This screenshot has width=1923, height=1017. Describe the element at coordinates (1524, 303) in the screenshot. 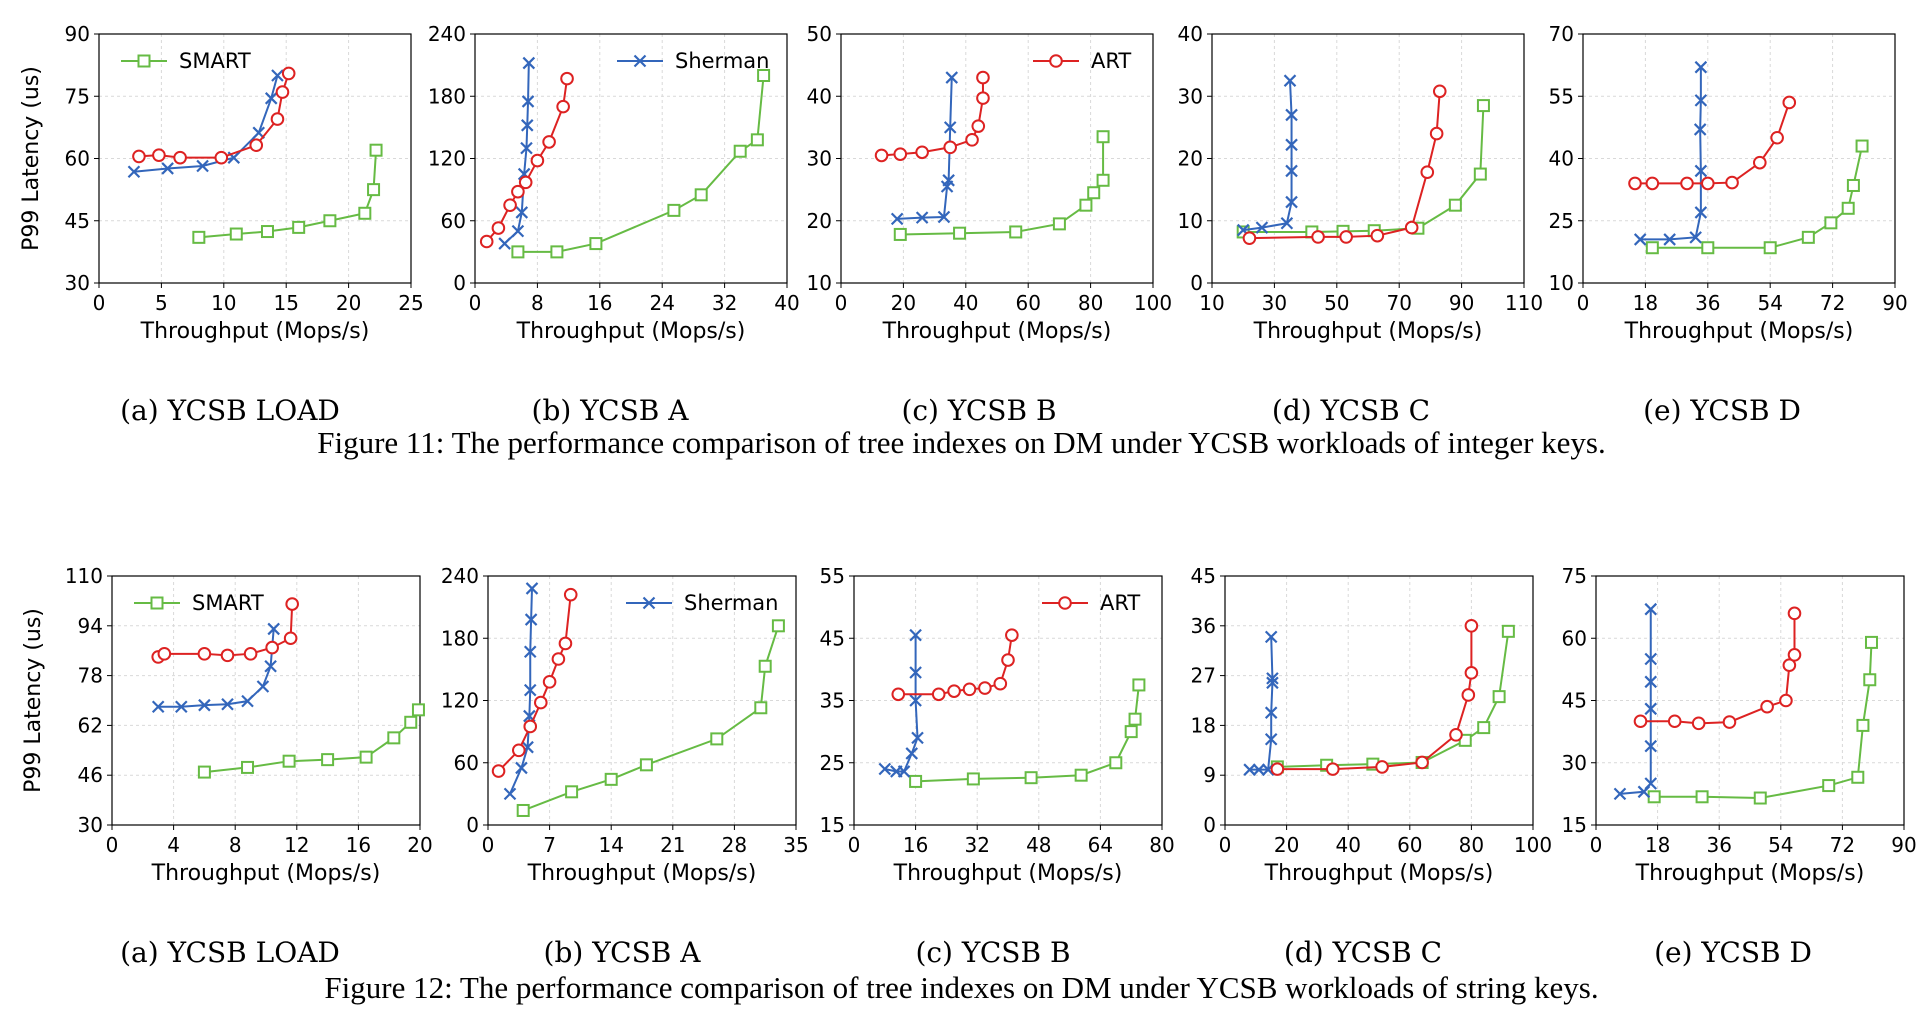

I see `x-tick-label: 110` at that location.